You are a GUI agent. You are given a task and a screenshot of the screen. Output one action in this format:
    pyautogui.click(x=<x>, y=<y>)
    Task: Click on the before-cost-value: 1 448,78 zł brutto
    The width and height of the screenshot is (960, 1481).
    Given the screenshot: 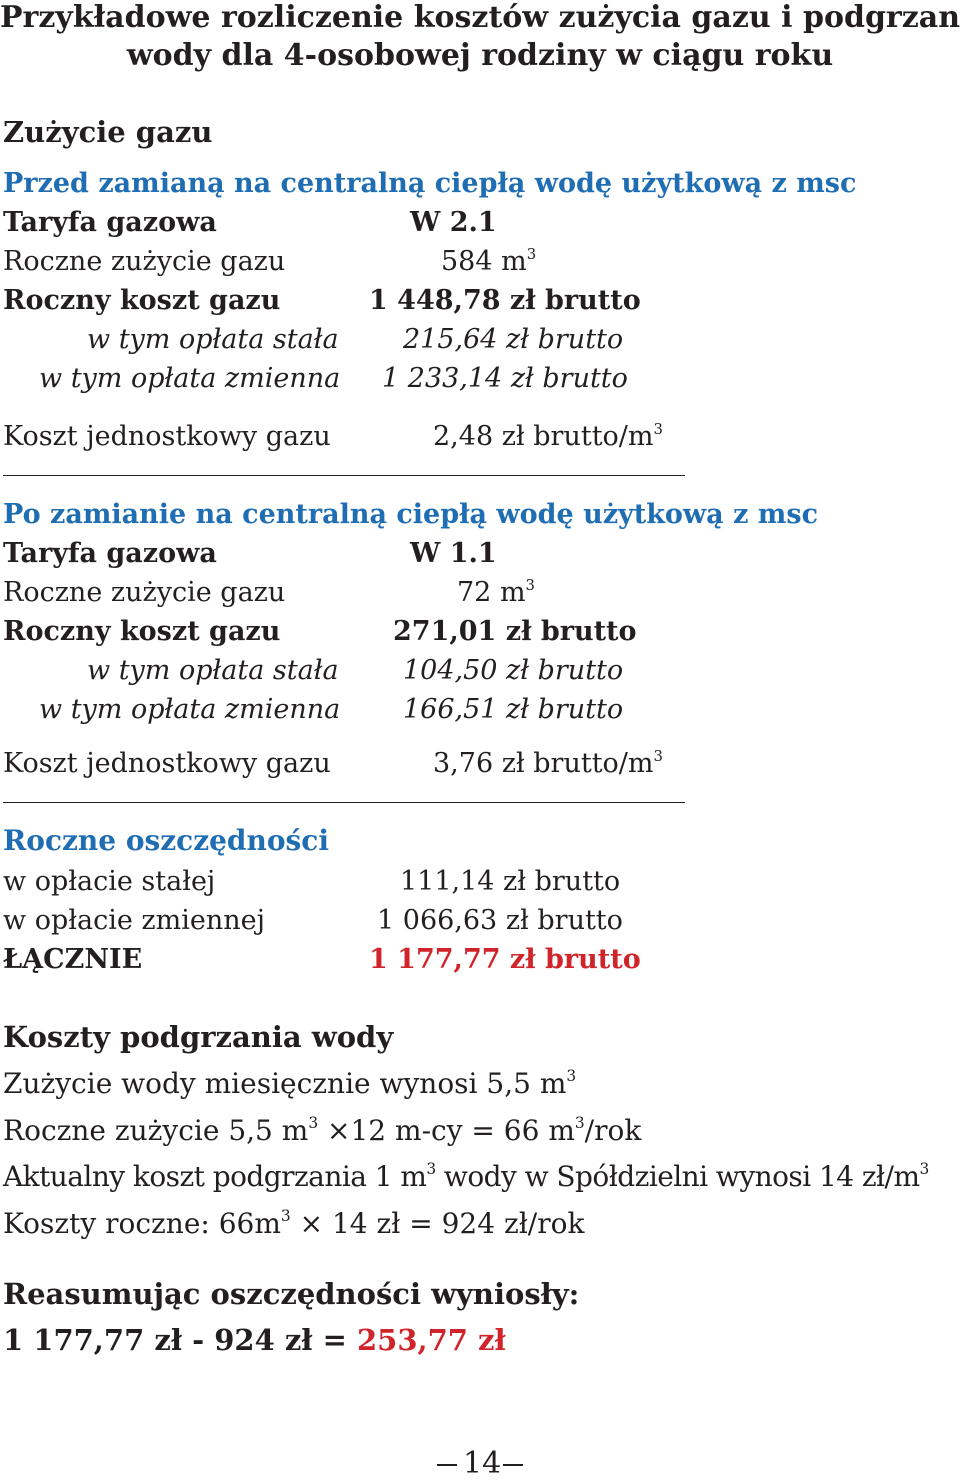 What is the action you would take?
    pyautogui.click(x=505, y=300)
    